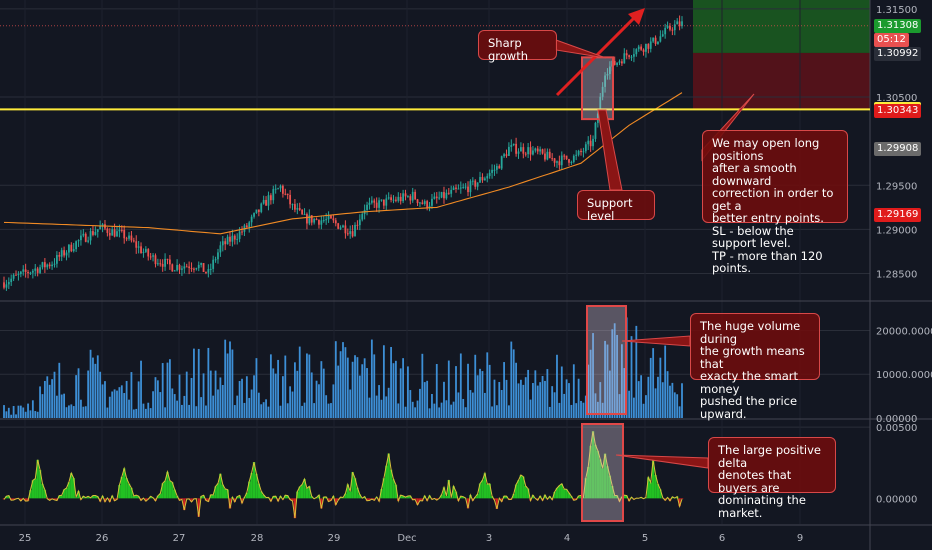 The height and width of the screenshot is (550, 932). What do you see at coordinates (489, 538) in the screenshot?
I see `time-tick-label: 3` at bounding box center [489, 538].